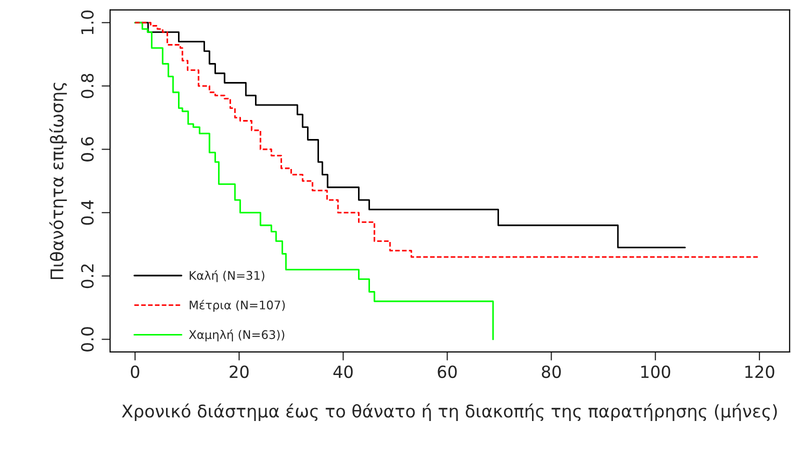  I want to click on y-tick-label: 0.6, so click(87, 149).